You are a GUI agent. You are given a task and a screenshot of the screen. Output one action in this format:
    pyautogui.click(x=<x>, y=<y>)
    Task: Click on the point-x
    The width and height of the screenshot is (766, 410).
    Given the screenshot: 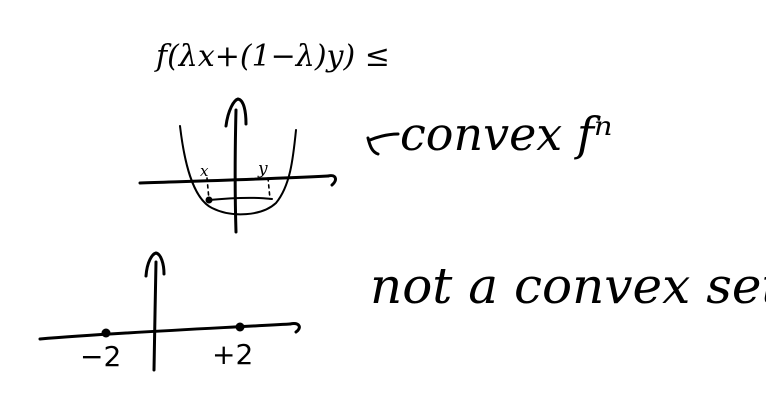 What is the action you would take?
    pyautogui.click(x=209, y=200)
    